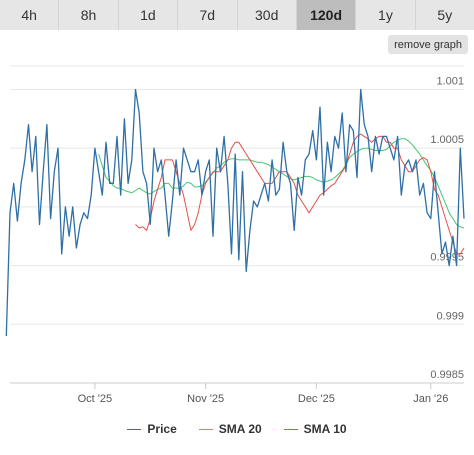  I want to click on legend-item: Price, so click(152, 429).